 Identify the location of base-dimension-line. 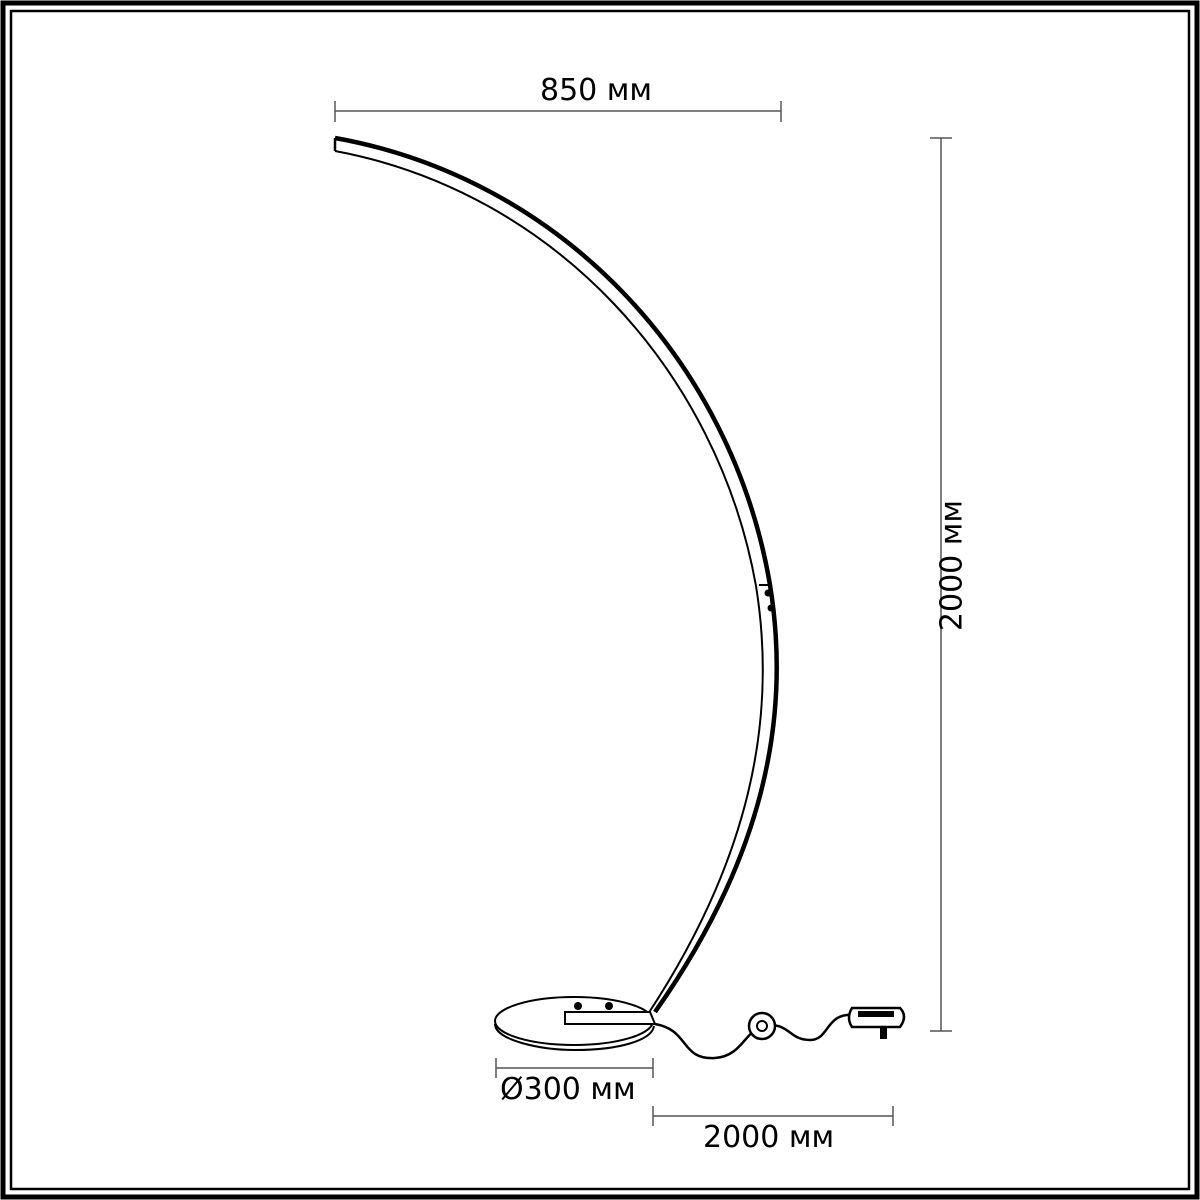
(574, 1068).